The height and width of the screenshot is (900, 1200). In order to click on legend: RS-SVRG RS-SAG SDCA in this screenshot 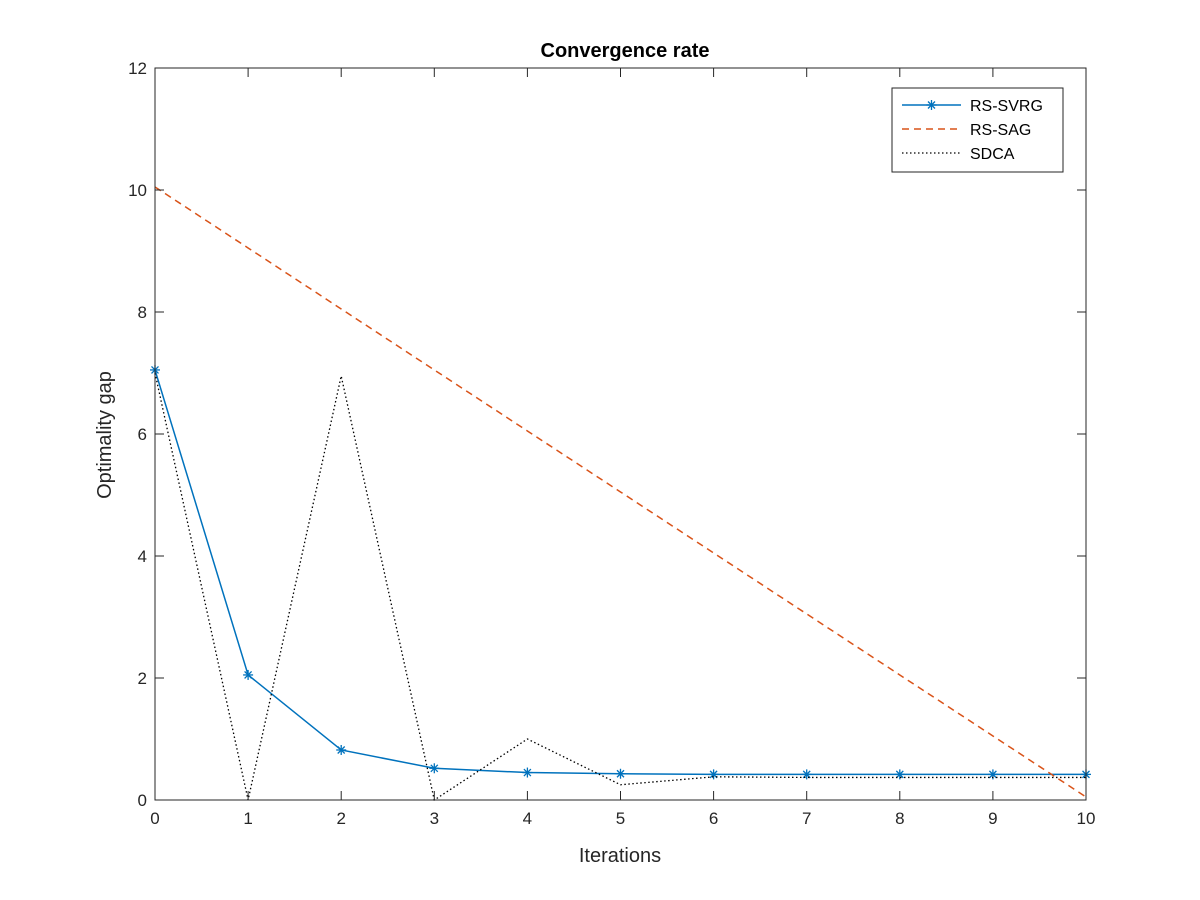, I will do `click(977, 130)`.